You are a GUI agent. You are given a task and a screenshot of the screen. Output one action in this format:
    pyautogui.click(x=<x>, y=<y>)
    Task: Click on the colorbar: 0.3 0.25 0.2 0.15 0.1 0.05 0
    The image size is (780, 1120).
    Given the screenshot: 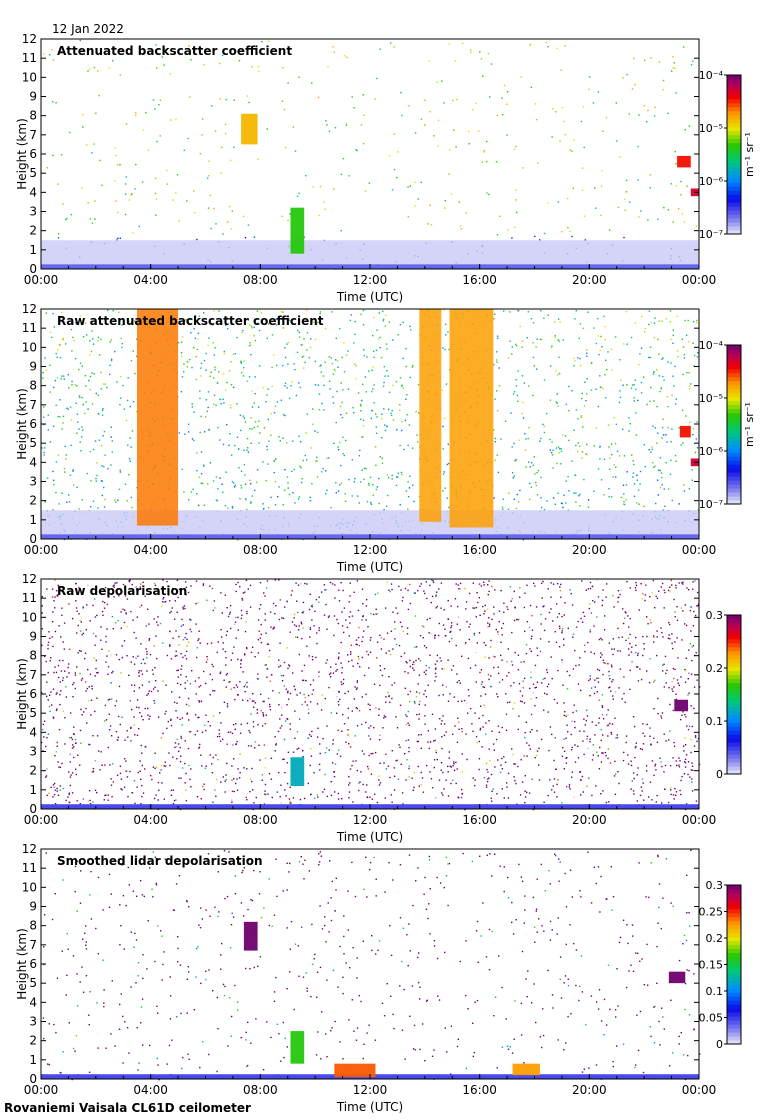 What is the action you would take?
    pyautogui.click(x=720, y=965)
    